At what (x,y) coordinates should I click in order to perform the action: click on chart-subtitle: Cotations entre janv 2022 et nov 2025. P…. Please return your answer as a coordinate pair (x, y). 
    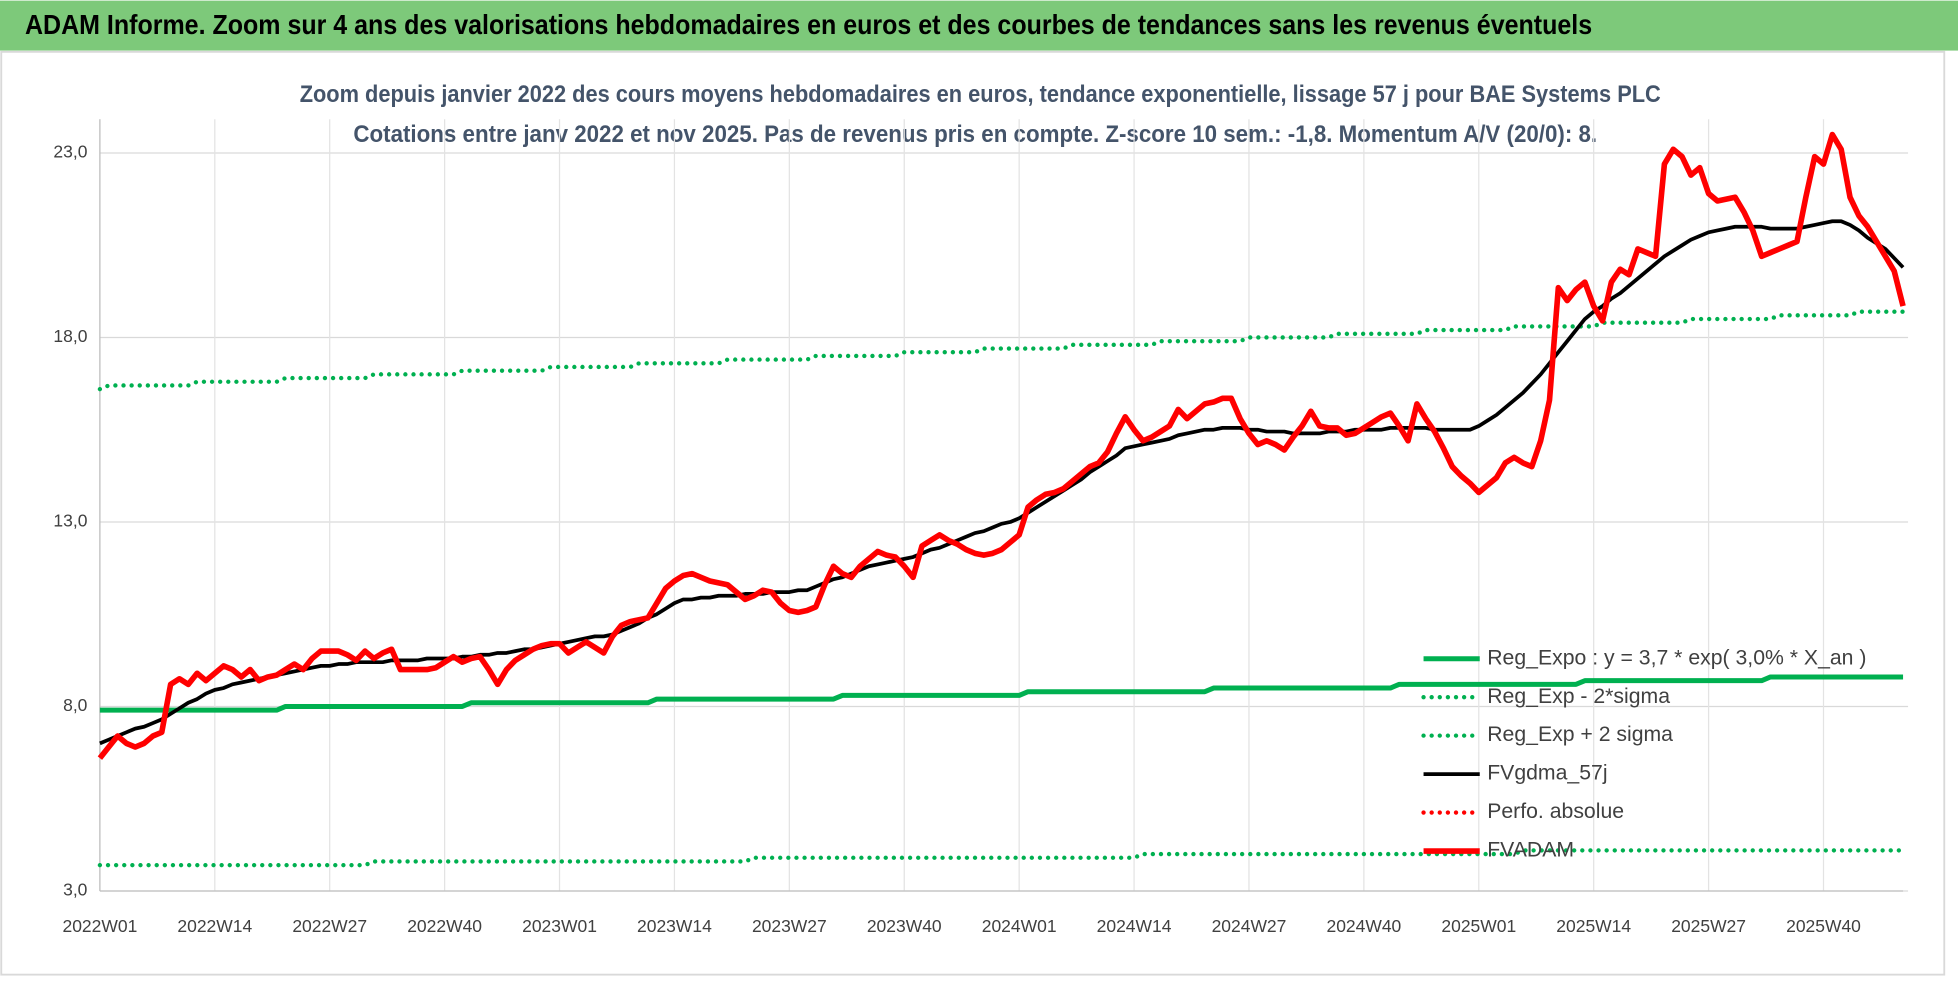
    Looking at the image, I should click on (975, 135).